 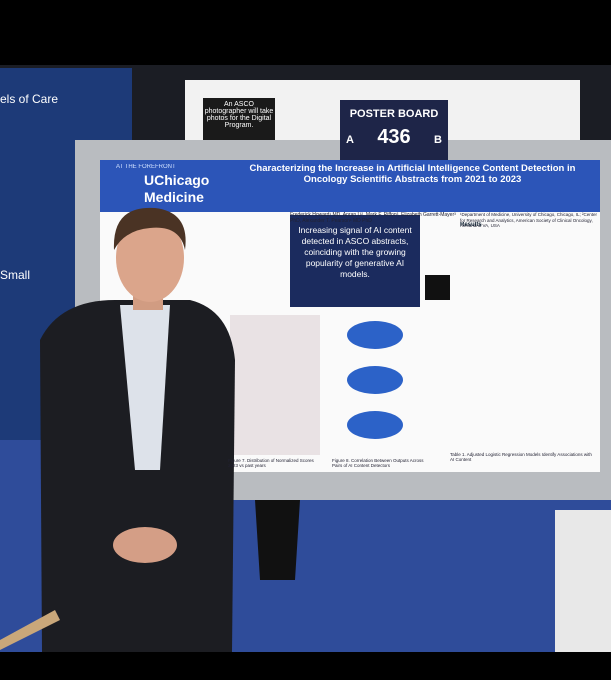 What do you see at coordinates (350, 140) in the screenshot?
I see `sign-side: A` at bounding box center [350, 140].